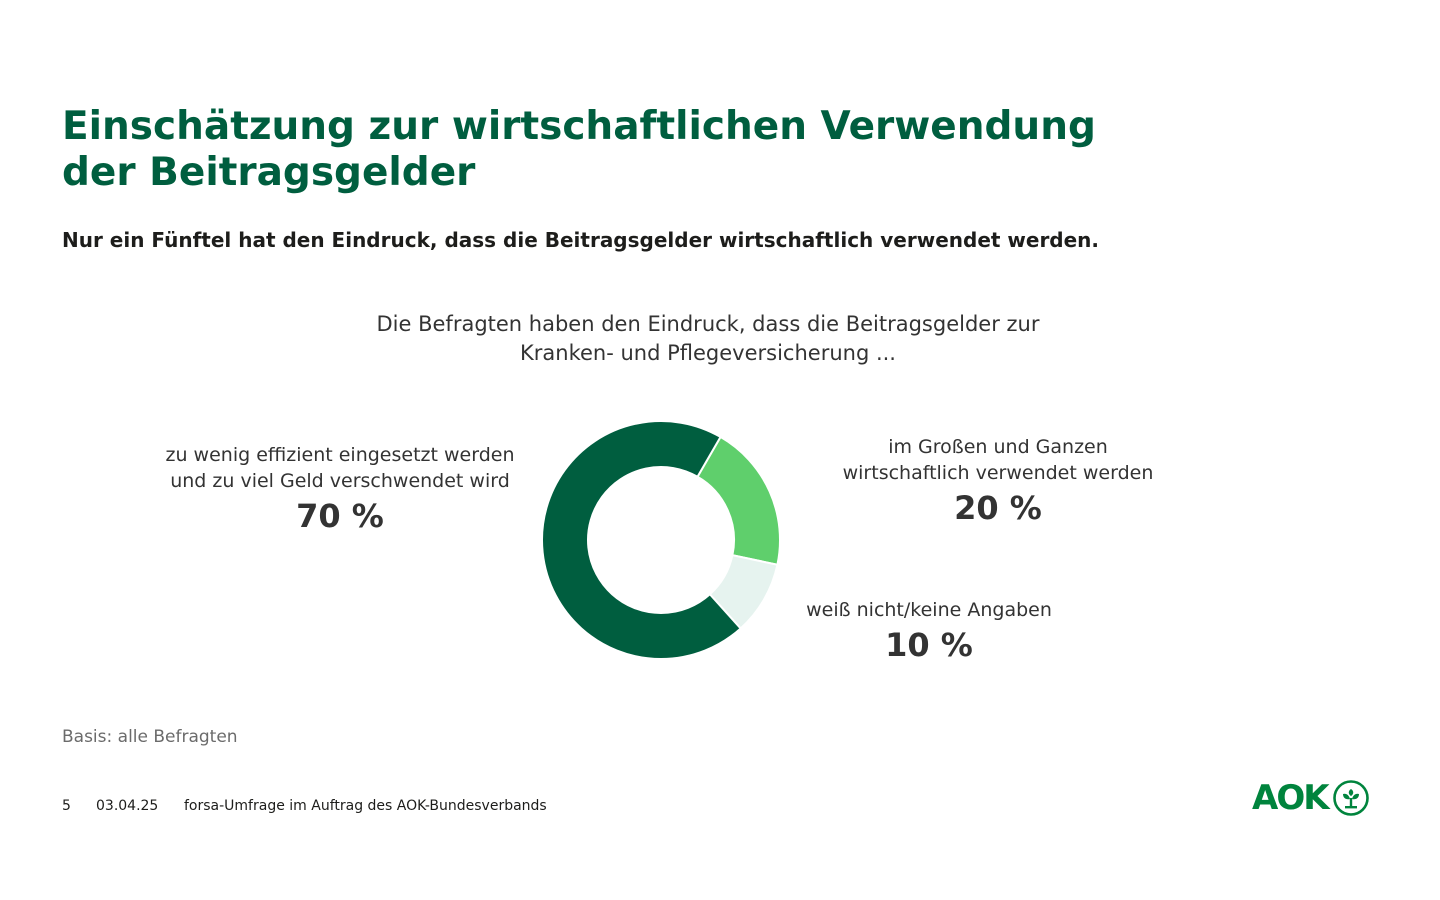 The width and height of the screenshot is (1440, 900). What do you see at coordinates (127, 806) in the screenshot?
I see `footer-date: 03.04.25` at bounding box center [127, 806].